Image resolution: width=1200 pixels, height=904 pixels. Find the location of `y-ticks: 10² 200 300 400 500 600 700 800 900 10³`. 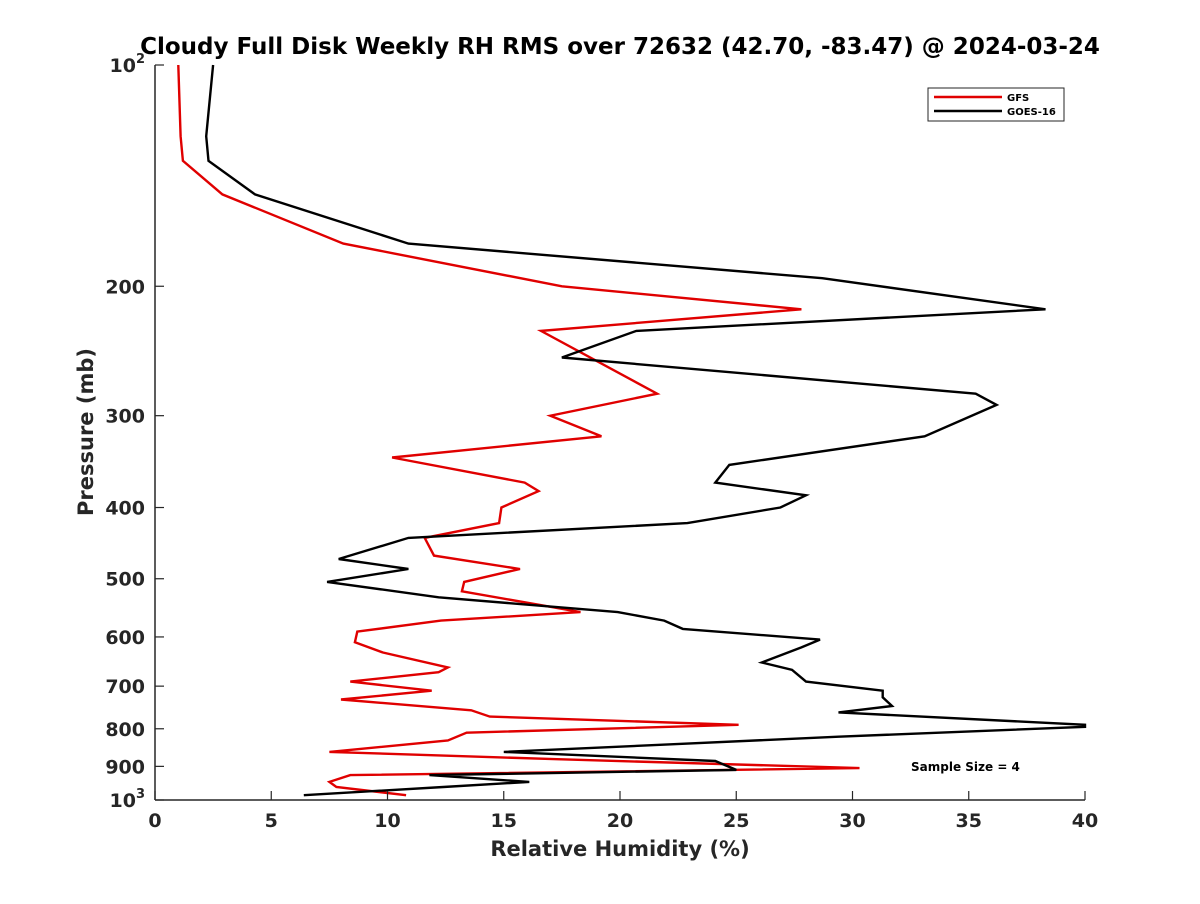

y-ticks: 10² 200 300 400 500 600 700 800 900 10³ is located at coordinates (134, 432).